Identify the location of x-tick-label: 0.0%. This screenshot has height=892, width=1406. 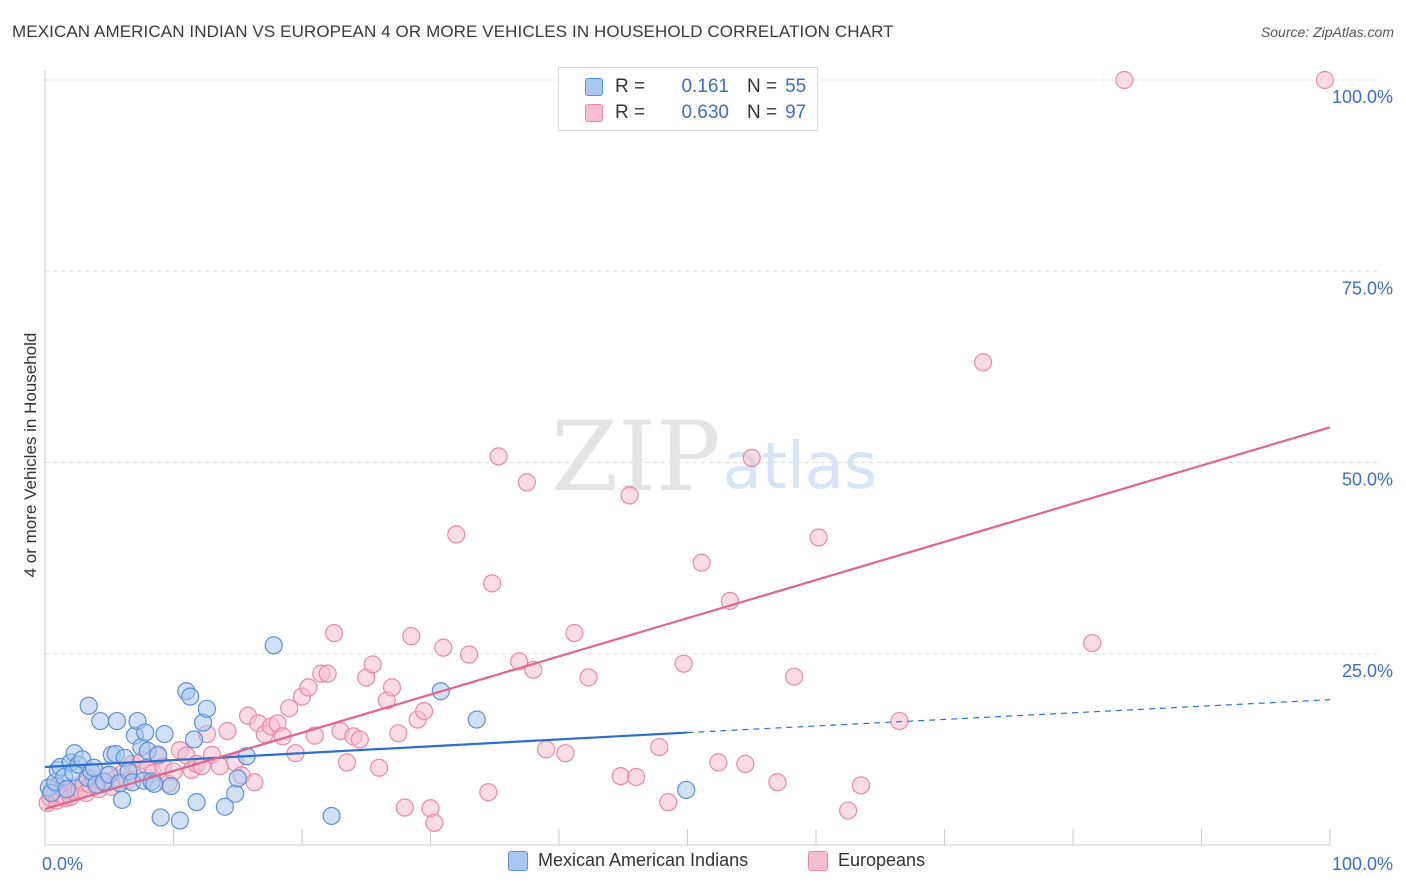
(62, 864).